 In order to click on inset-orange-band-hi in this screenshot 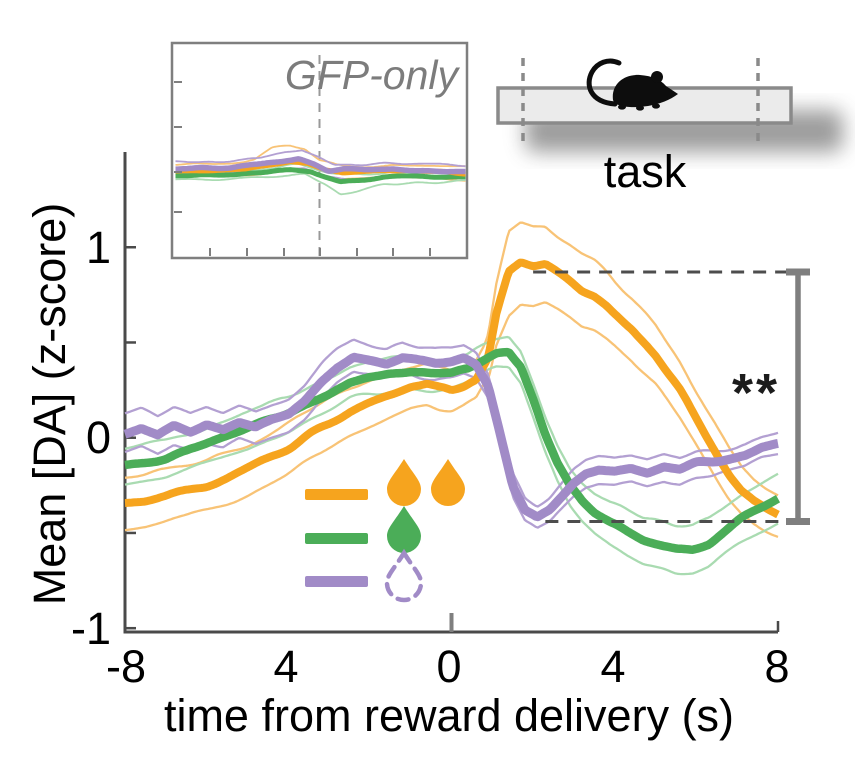, I will do `click(320, 156)`.